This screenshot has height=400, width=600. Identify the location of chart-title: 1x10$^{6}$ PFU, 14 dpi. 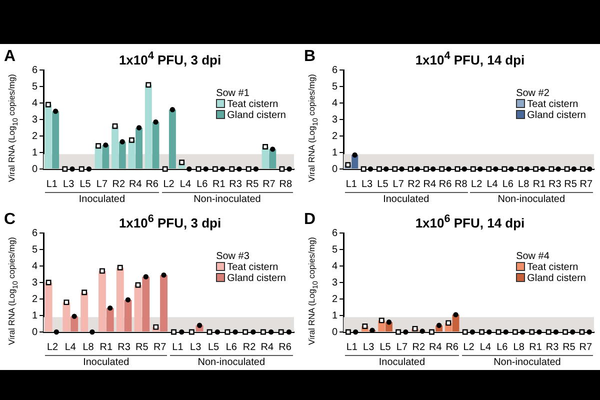
(470, 221).